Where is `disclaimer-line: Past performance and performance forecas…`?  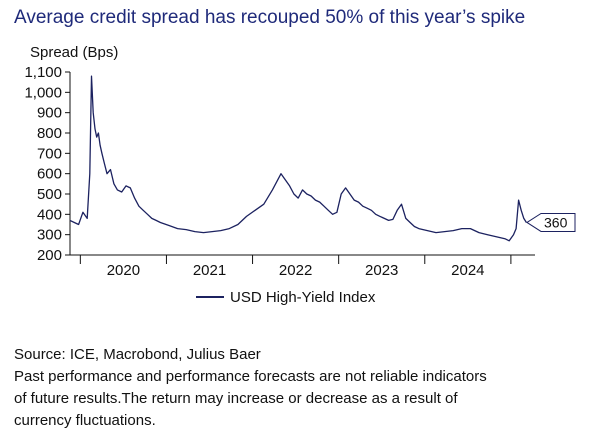 disclaimer-line: Past performance and performance forecas… is located at coordinates (250, 376).